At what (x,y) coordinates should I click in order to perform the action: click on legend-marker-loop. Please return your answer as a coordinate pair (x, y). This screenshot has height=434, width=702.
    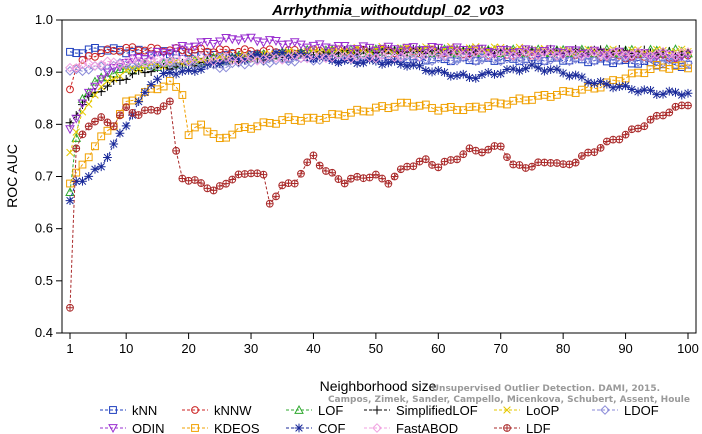
    Looking at the image, I should click on (507, 410).